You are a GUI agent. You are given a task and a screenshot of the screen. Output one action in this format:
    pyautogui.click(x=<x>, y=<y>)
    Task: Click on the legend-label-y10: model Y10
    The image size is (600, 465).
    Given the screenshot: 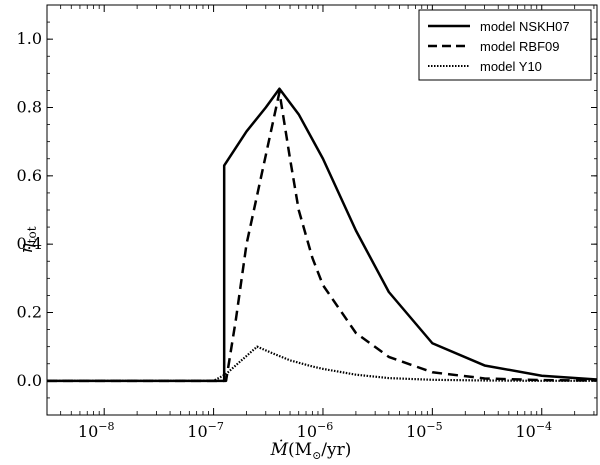 What is the action you would take?
    pyautogui.click(x=511, y=66)
    